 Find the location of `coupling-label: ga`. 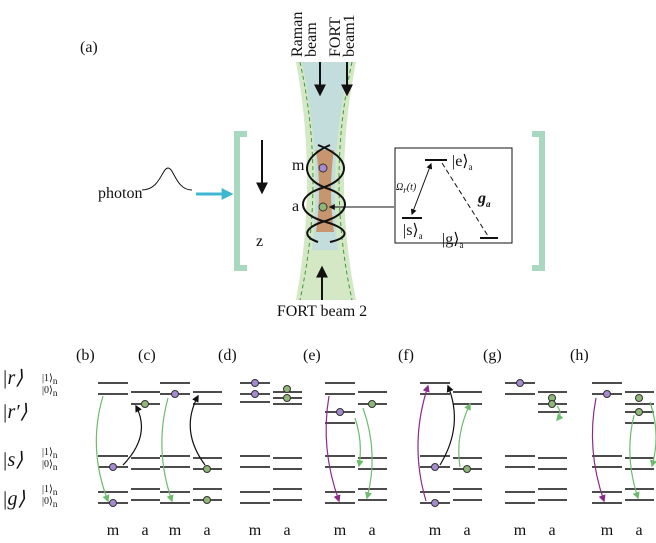

coupling-label: ga is located at coordinates (484, 199).